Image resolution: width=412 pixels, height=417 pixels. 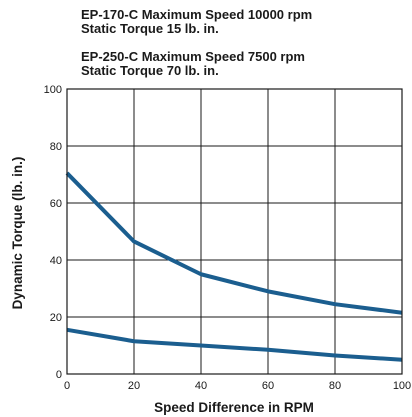 What do you see at coordinates (59, 375) in the screenshot?
I see `y-tick-label: 0` at bounding box center [59, 375].